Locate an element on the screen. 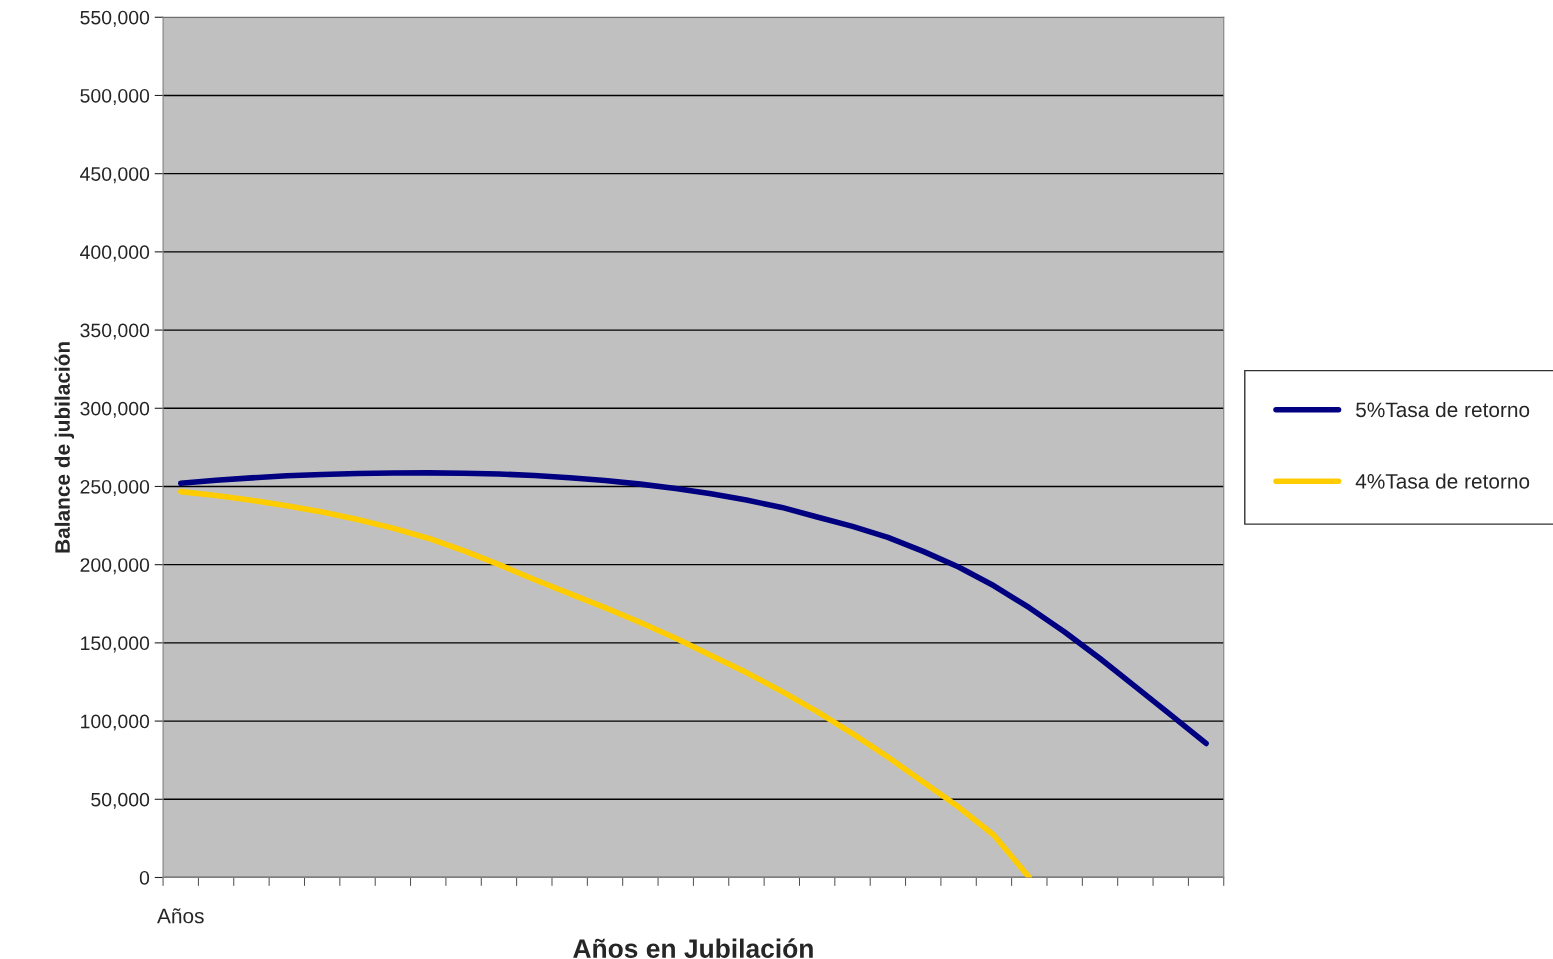  x-tick-label: Años is located at coordinates (180, 916).